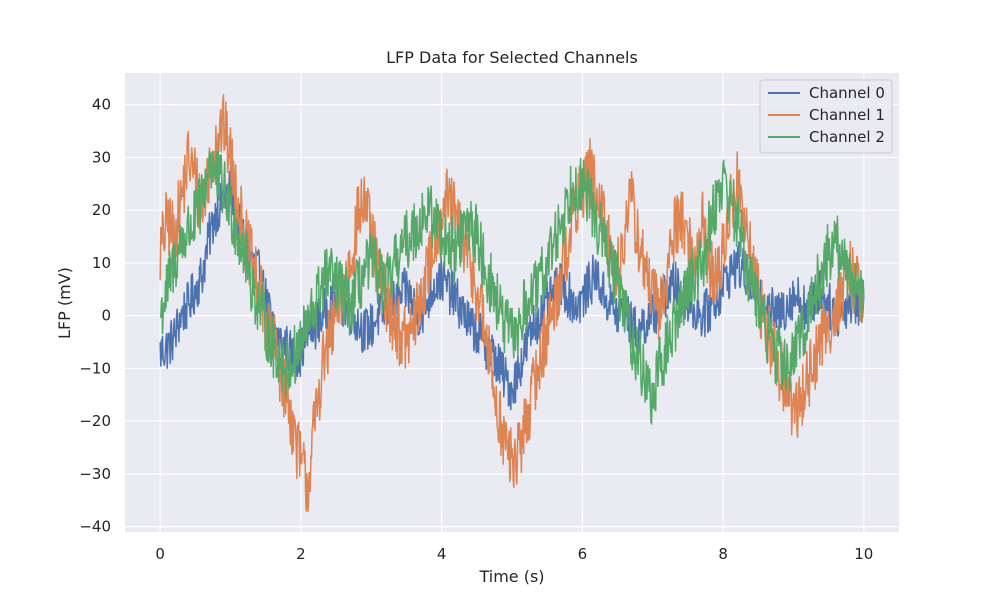 This screenshot has height=600, width=1000. I want to click on y-tick-label: −10, so click(95, 368).